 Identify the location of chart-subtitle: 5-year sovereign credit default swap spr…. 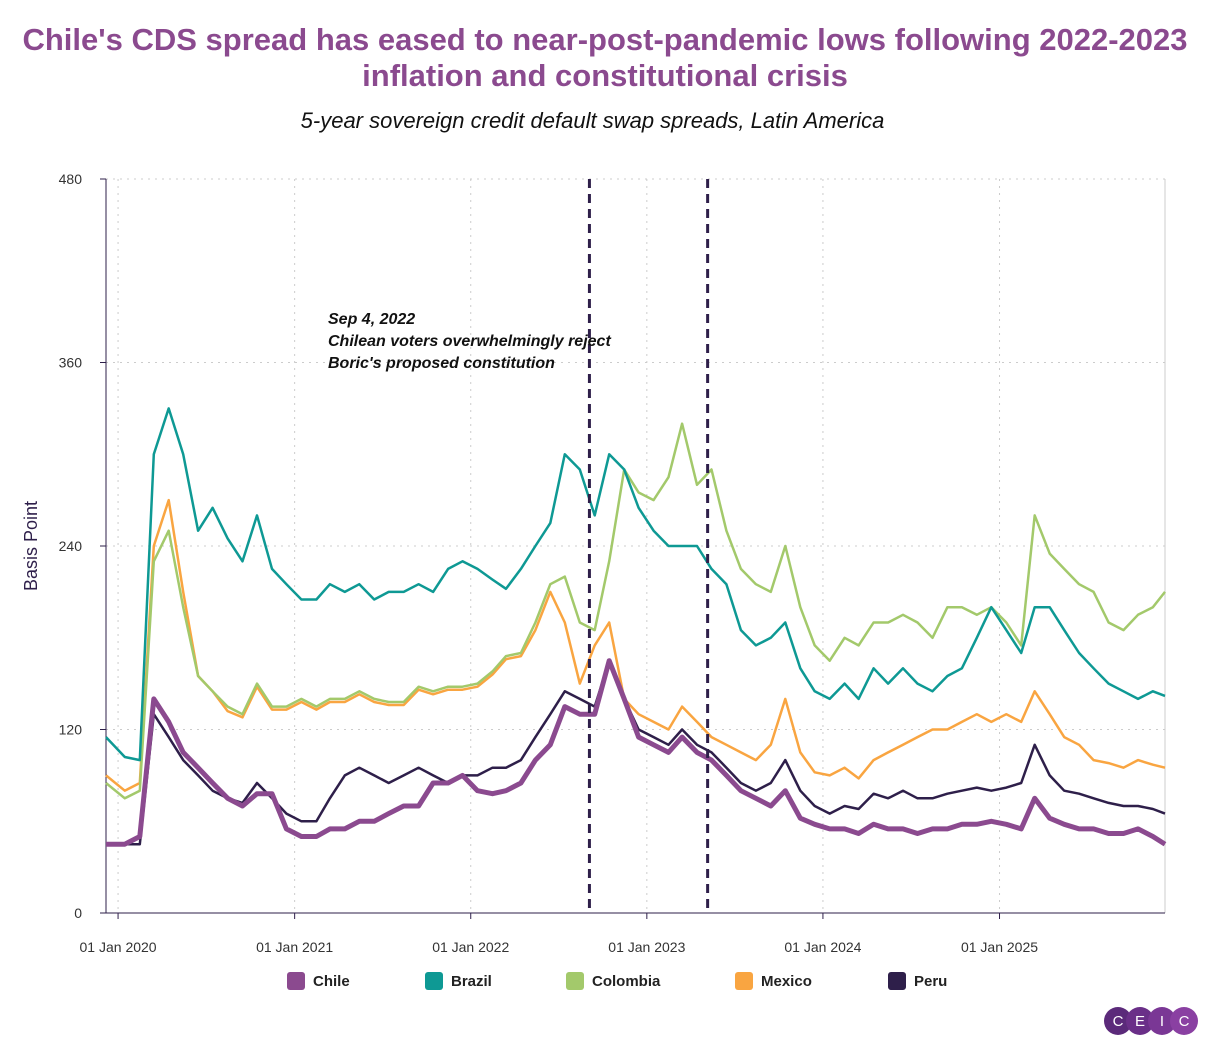
(592, 120).